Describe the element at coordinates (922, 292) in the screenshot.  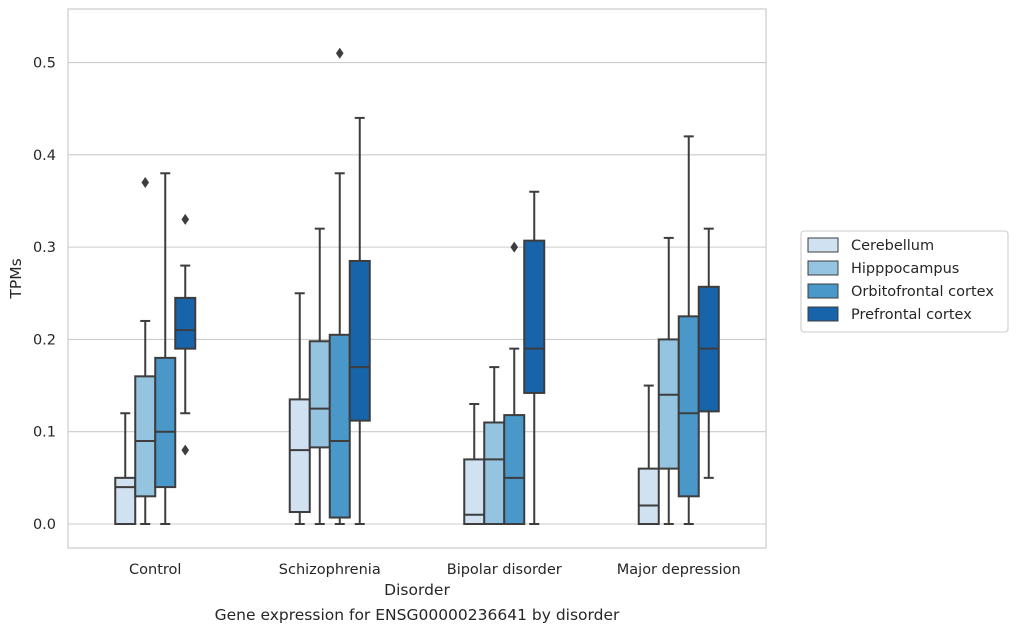
I see `legend-label: Orbitofrontal cortex` at that location.